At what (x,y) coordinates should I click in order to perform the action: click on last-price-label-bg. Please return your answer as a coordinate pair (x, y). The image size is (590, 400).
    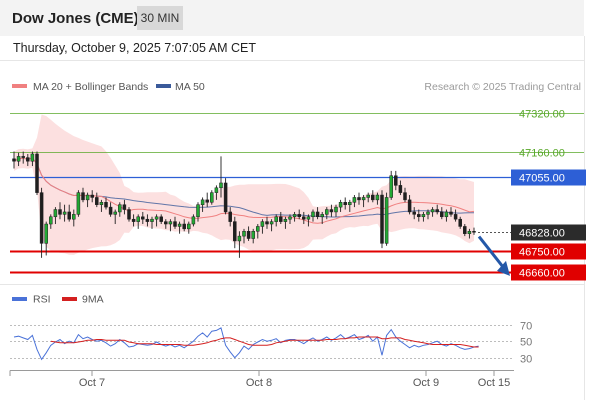
    Looking at the image, I should click on (548, 232).